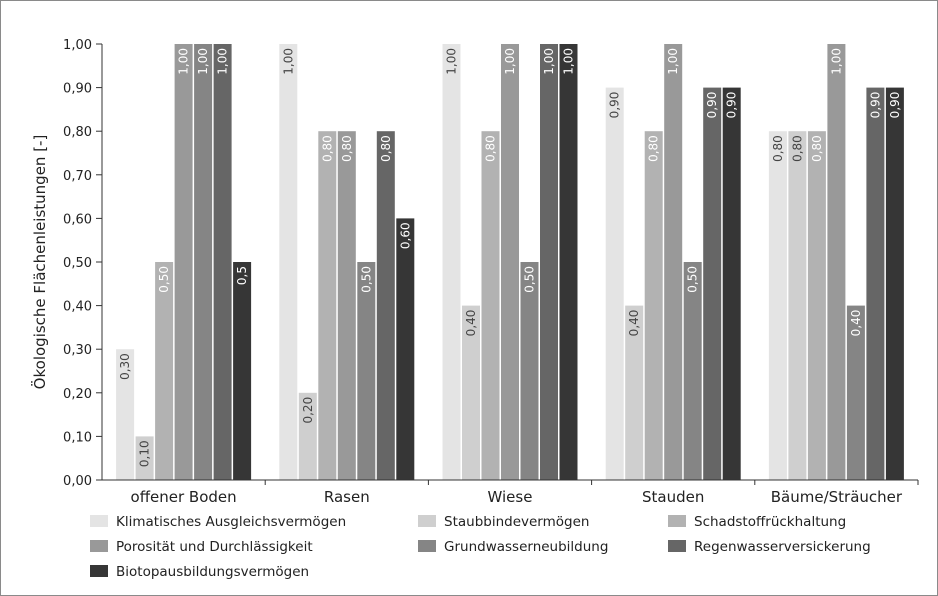 The width and height of the screenshot is (938, 596). I want to click on x-category-label: Rasen, so click(347, 497).